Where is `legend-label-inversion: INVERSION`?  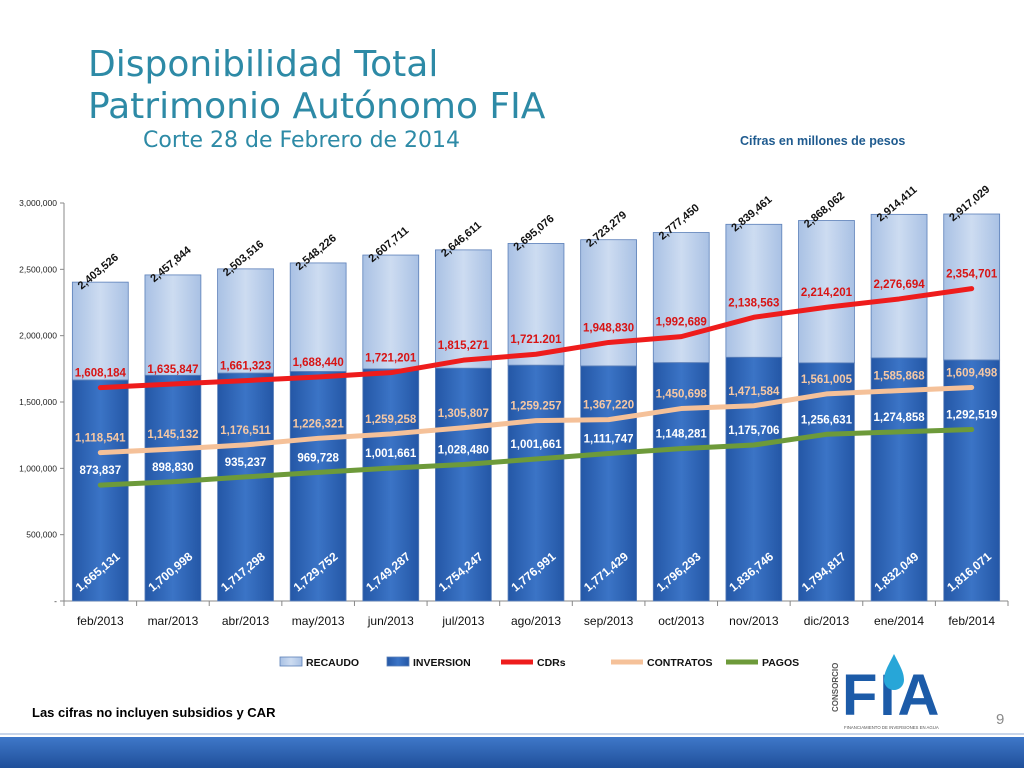 legend-label-inversion: INVERSION is located at coordinates (442, 663).